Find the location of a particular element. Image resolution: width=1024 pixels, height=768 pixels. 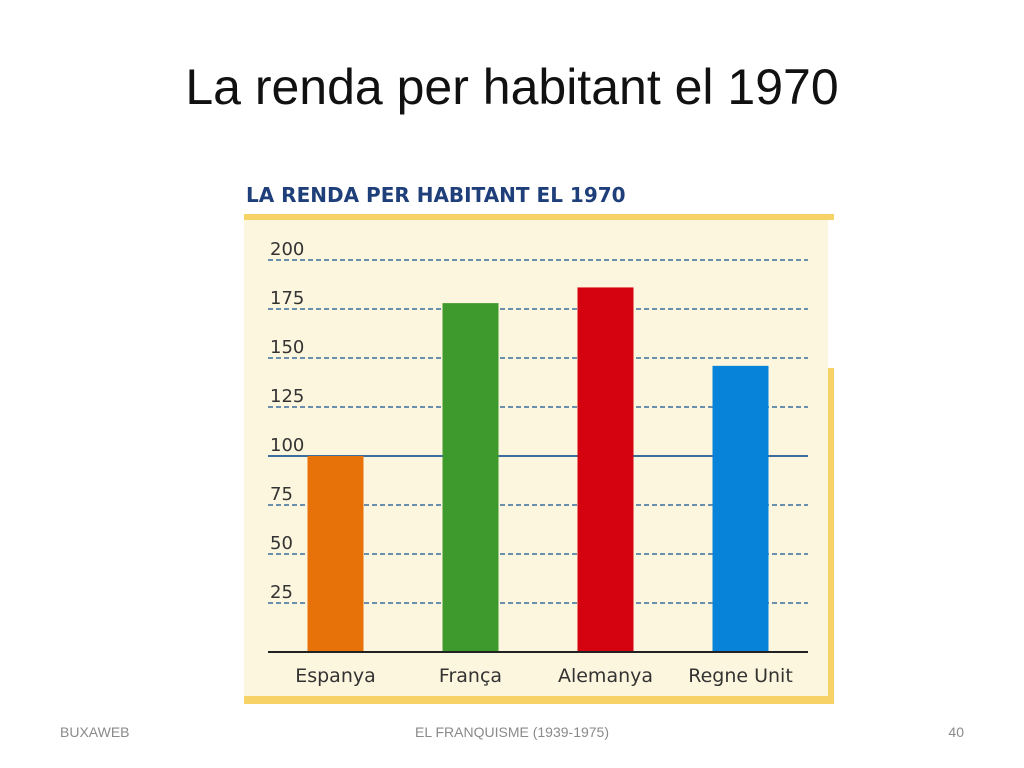

x-tick-label: Regne Unit is located at coordinates (740, 676).